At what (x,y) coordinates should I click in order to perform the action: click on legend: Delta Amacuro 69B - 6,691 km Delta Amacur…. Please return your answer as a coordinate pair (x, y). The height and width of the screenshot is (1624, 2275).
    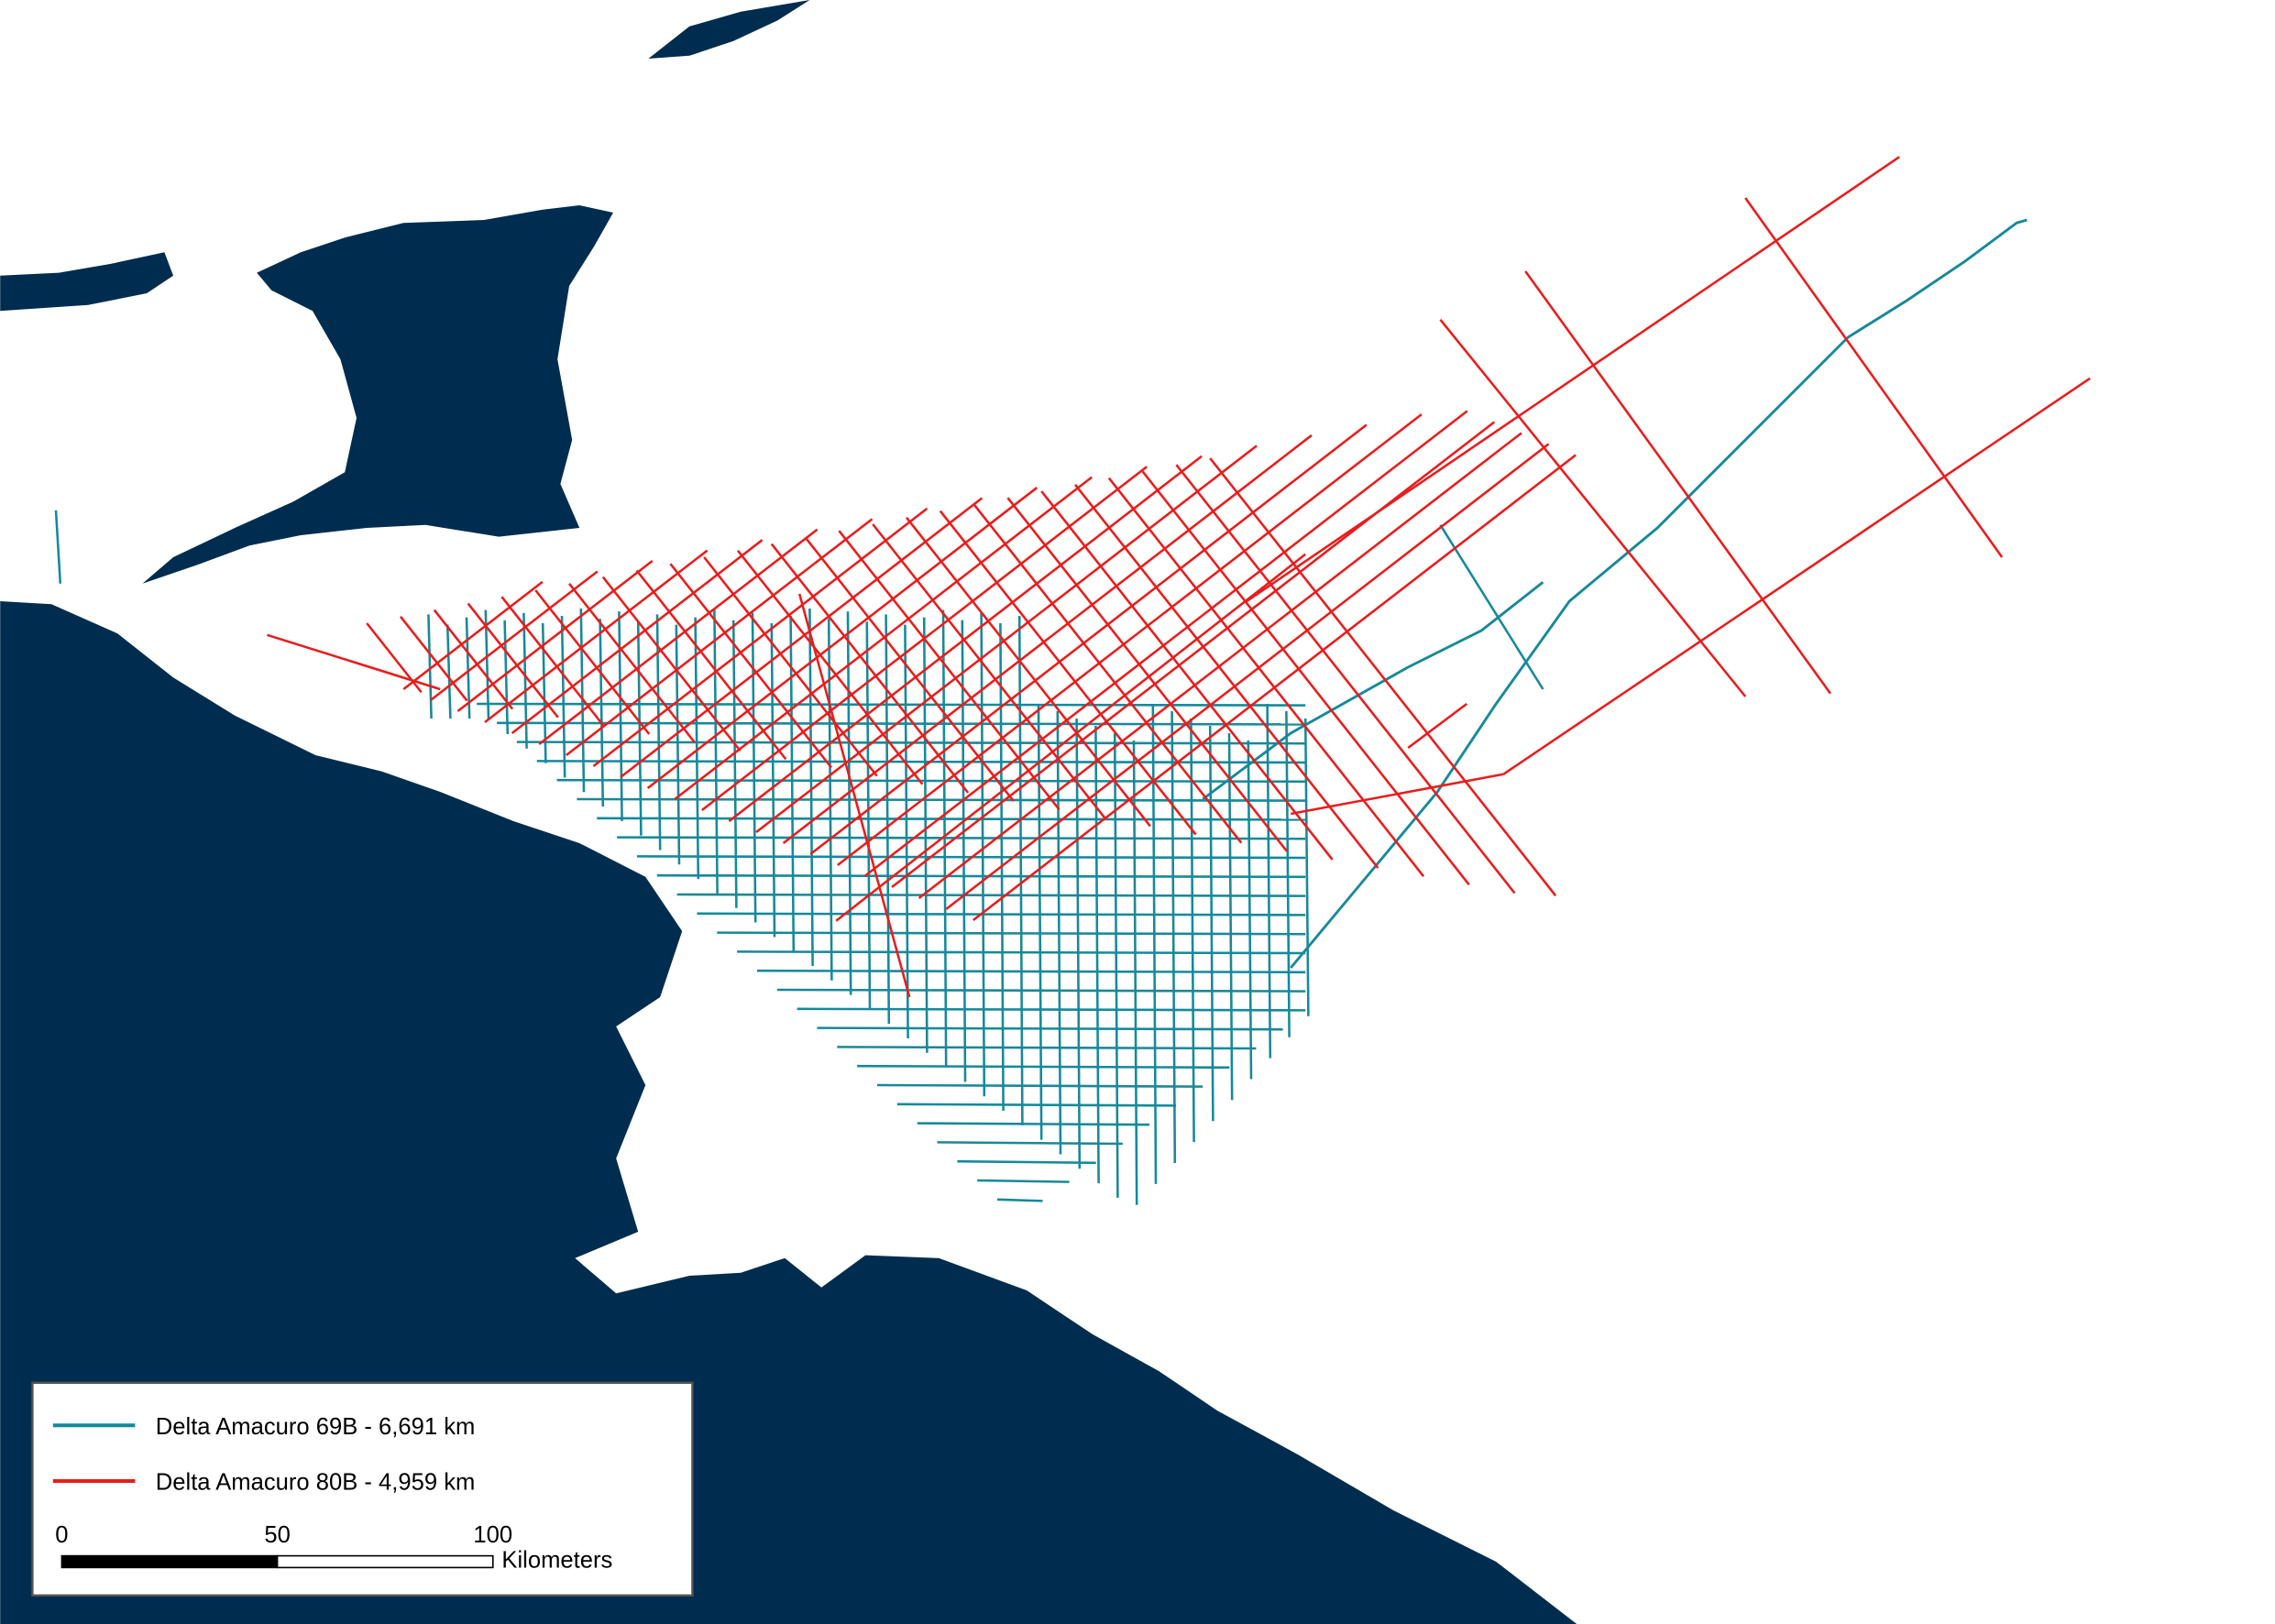
    Looking at the image, I should click on (264, 1455).